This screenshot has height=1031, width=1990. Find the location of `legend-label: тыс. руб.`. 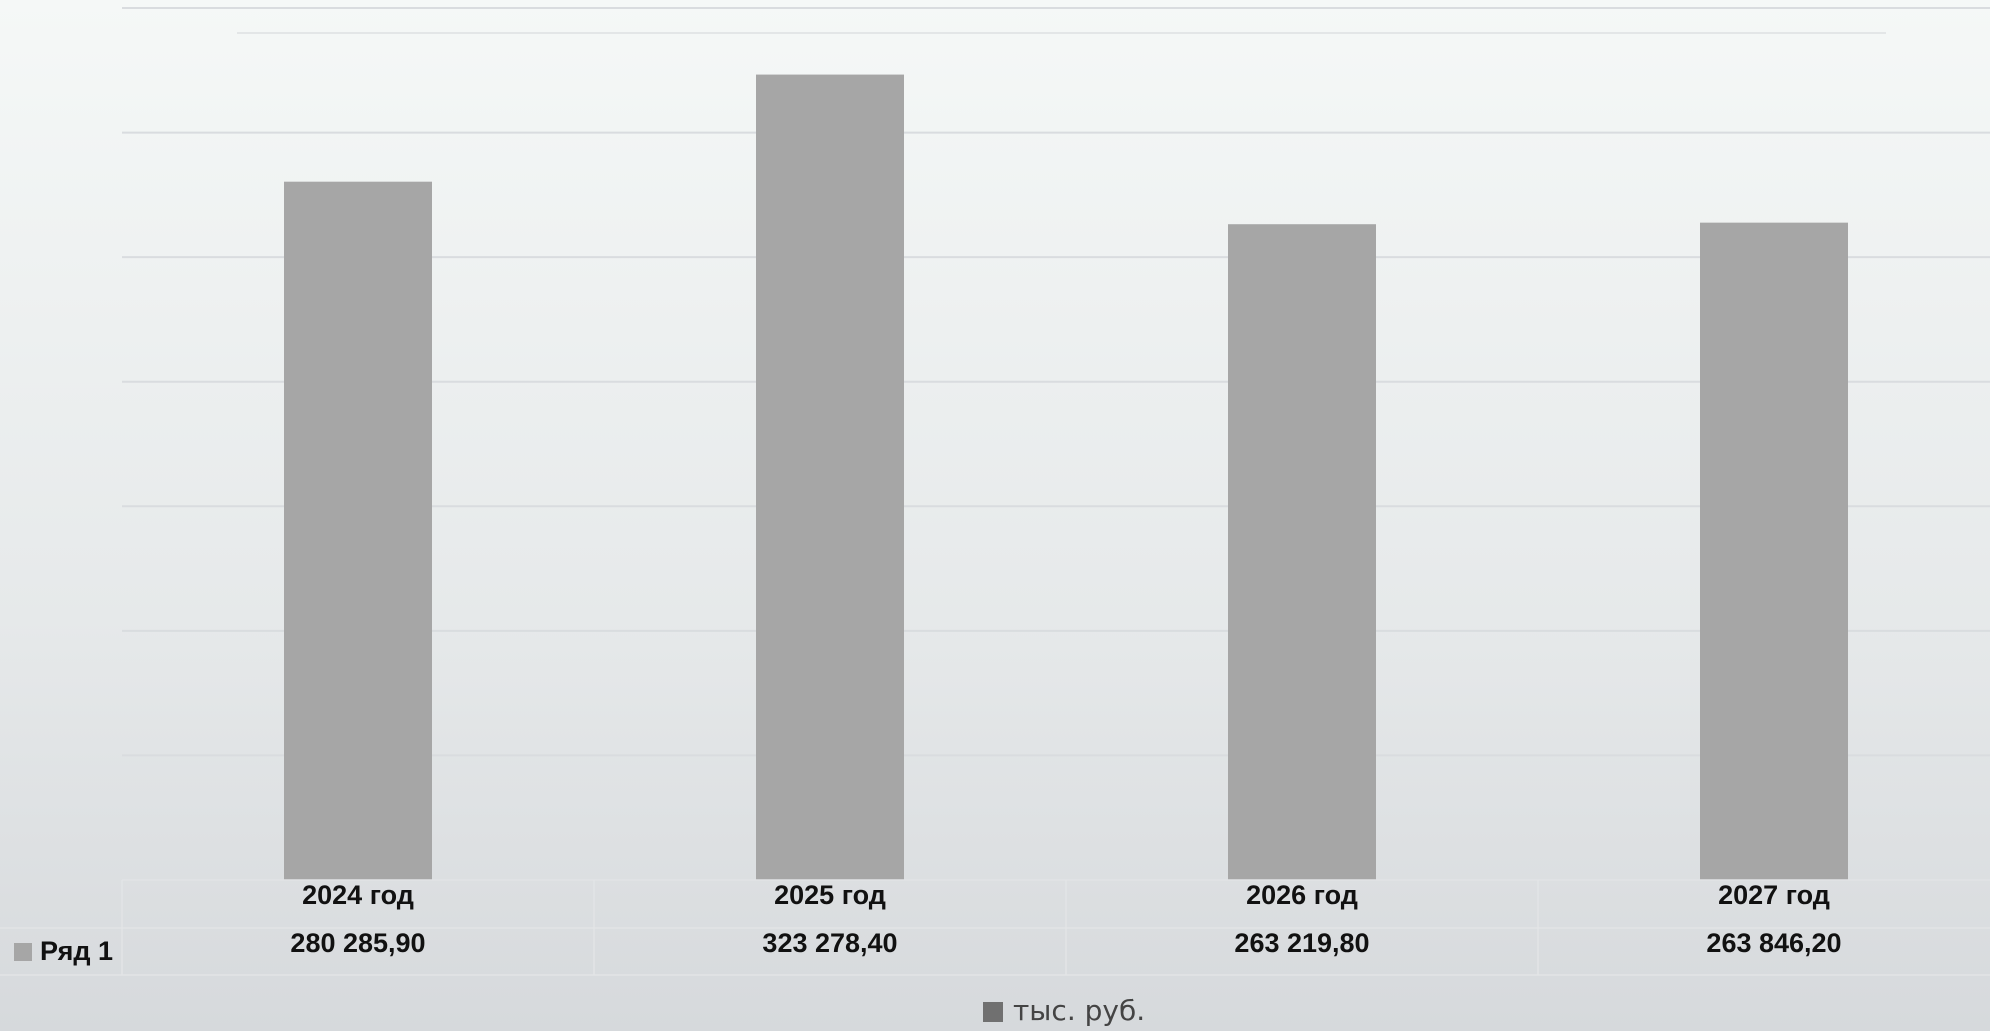

legend-label: тыс. руб. is located at coordinates (1079, 1010).